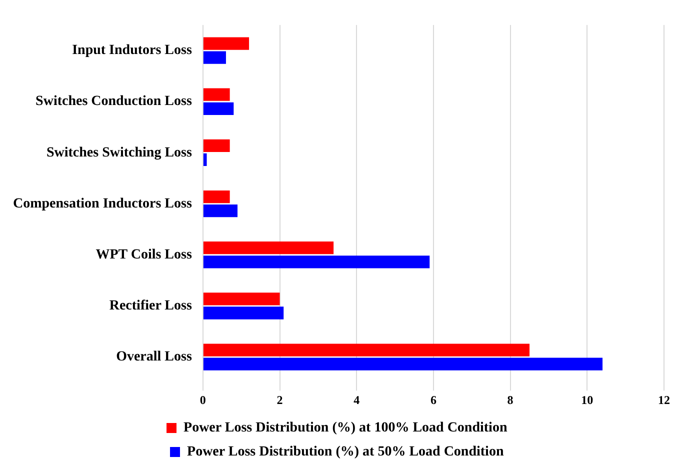 This screenshot has width=694, height=474. I want to click on y-tick-label: Overall Loss, so click(154, 357).